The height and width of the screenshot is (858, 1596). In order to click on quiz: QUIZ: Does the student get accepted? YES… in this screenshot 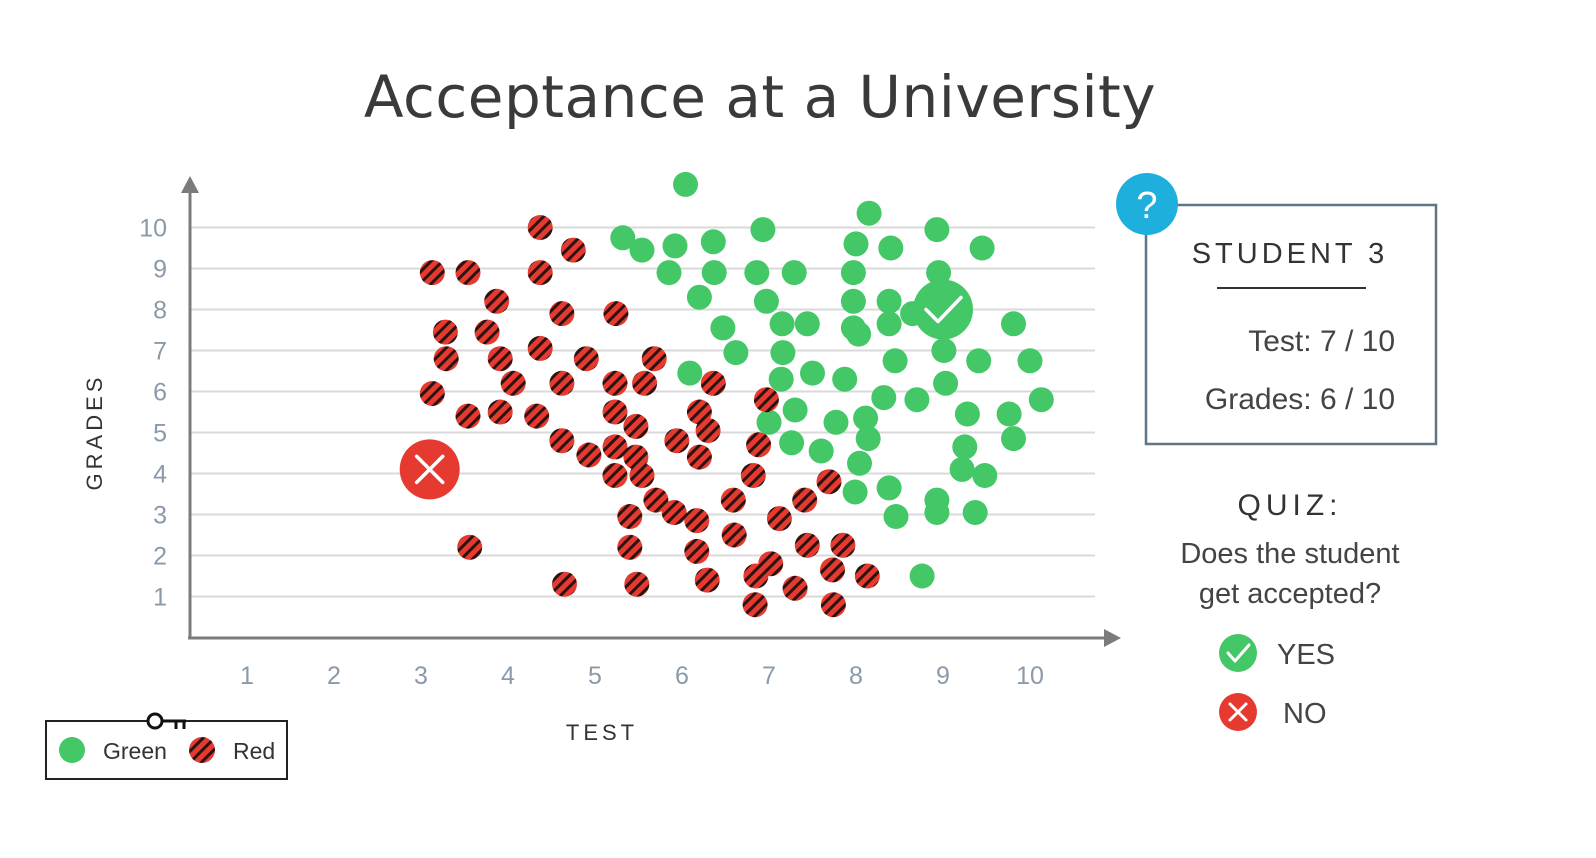, I will do `click(1290, 610)`.